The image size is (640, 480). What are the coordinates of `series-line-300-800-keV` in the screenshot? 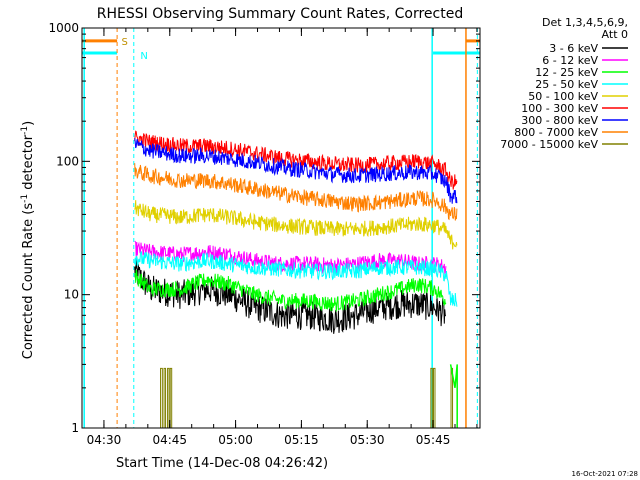 It's located at (296, 171).